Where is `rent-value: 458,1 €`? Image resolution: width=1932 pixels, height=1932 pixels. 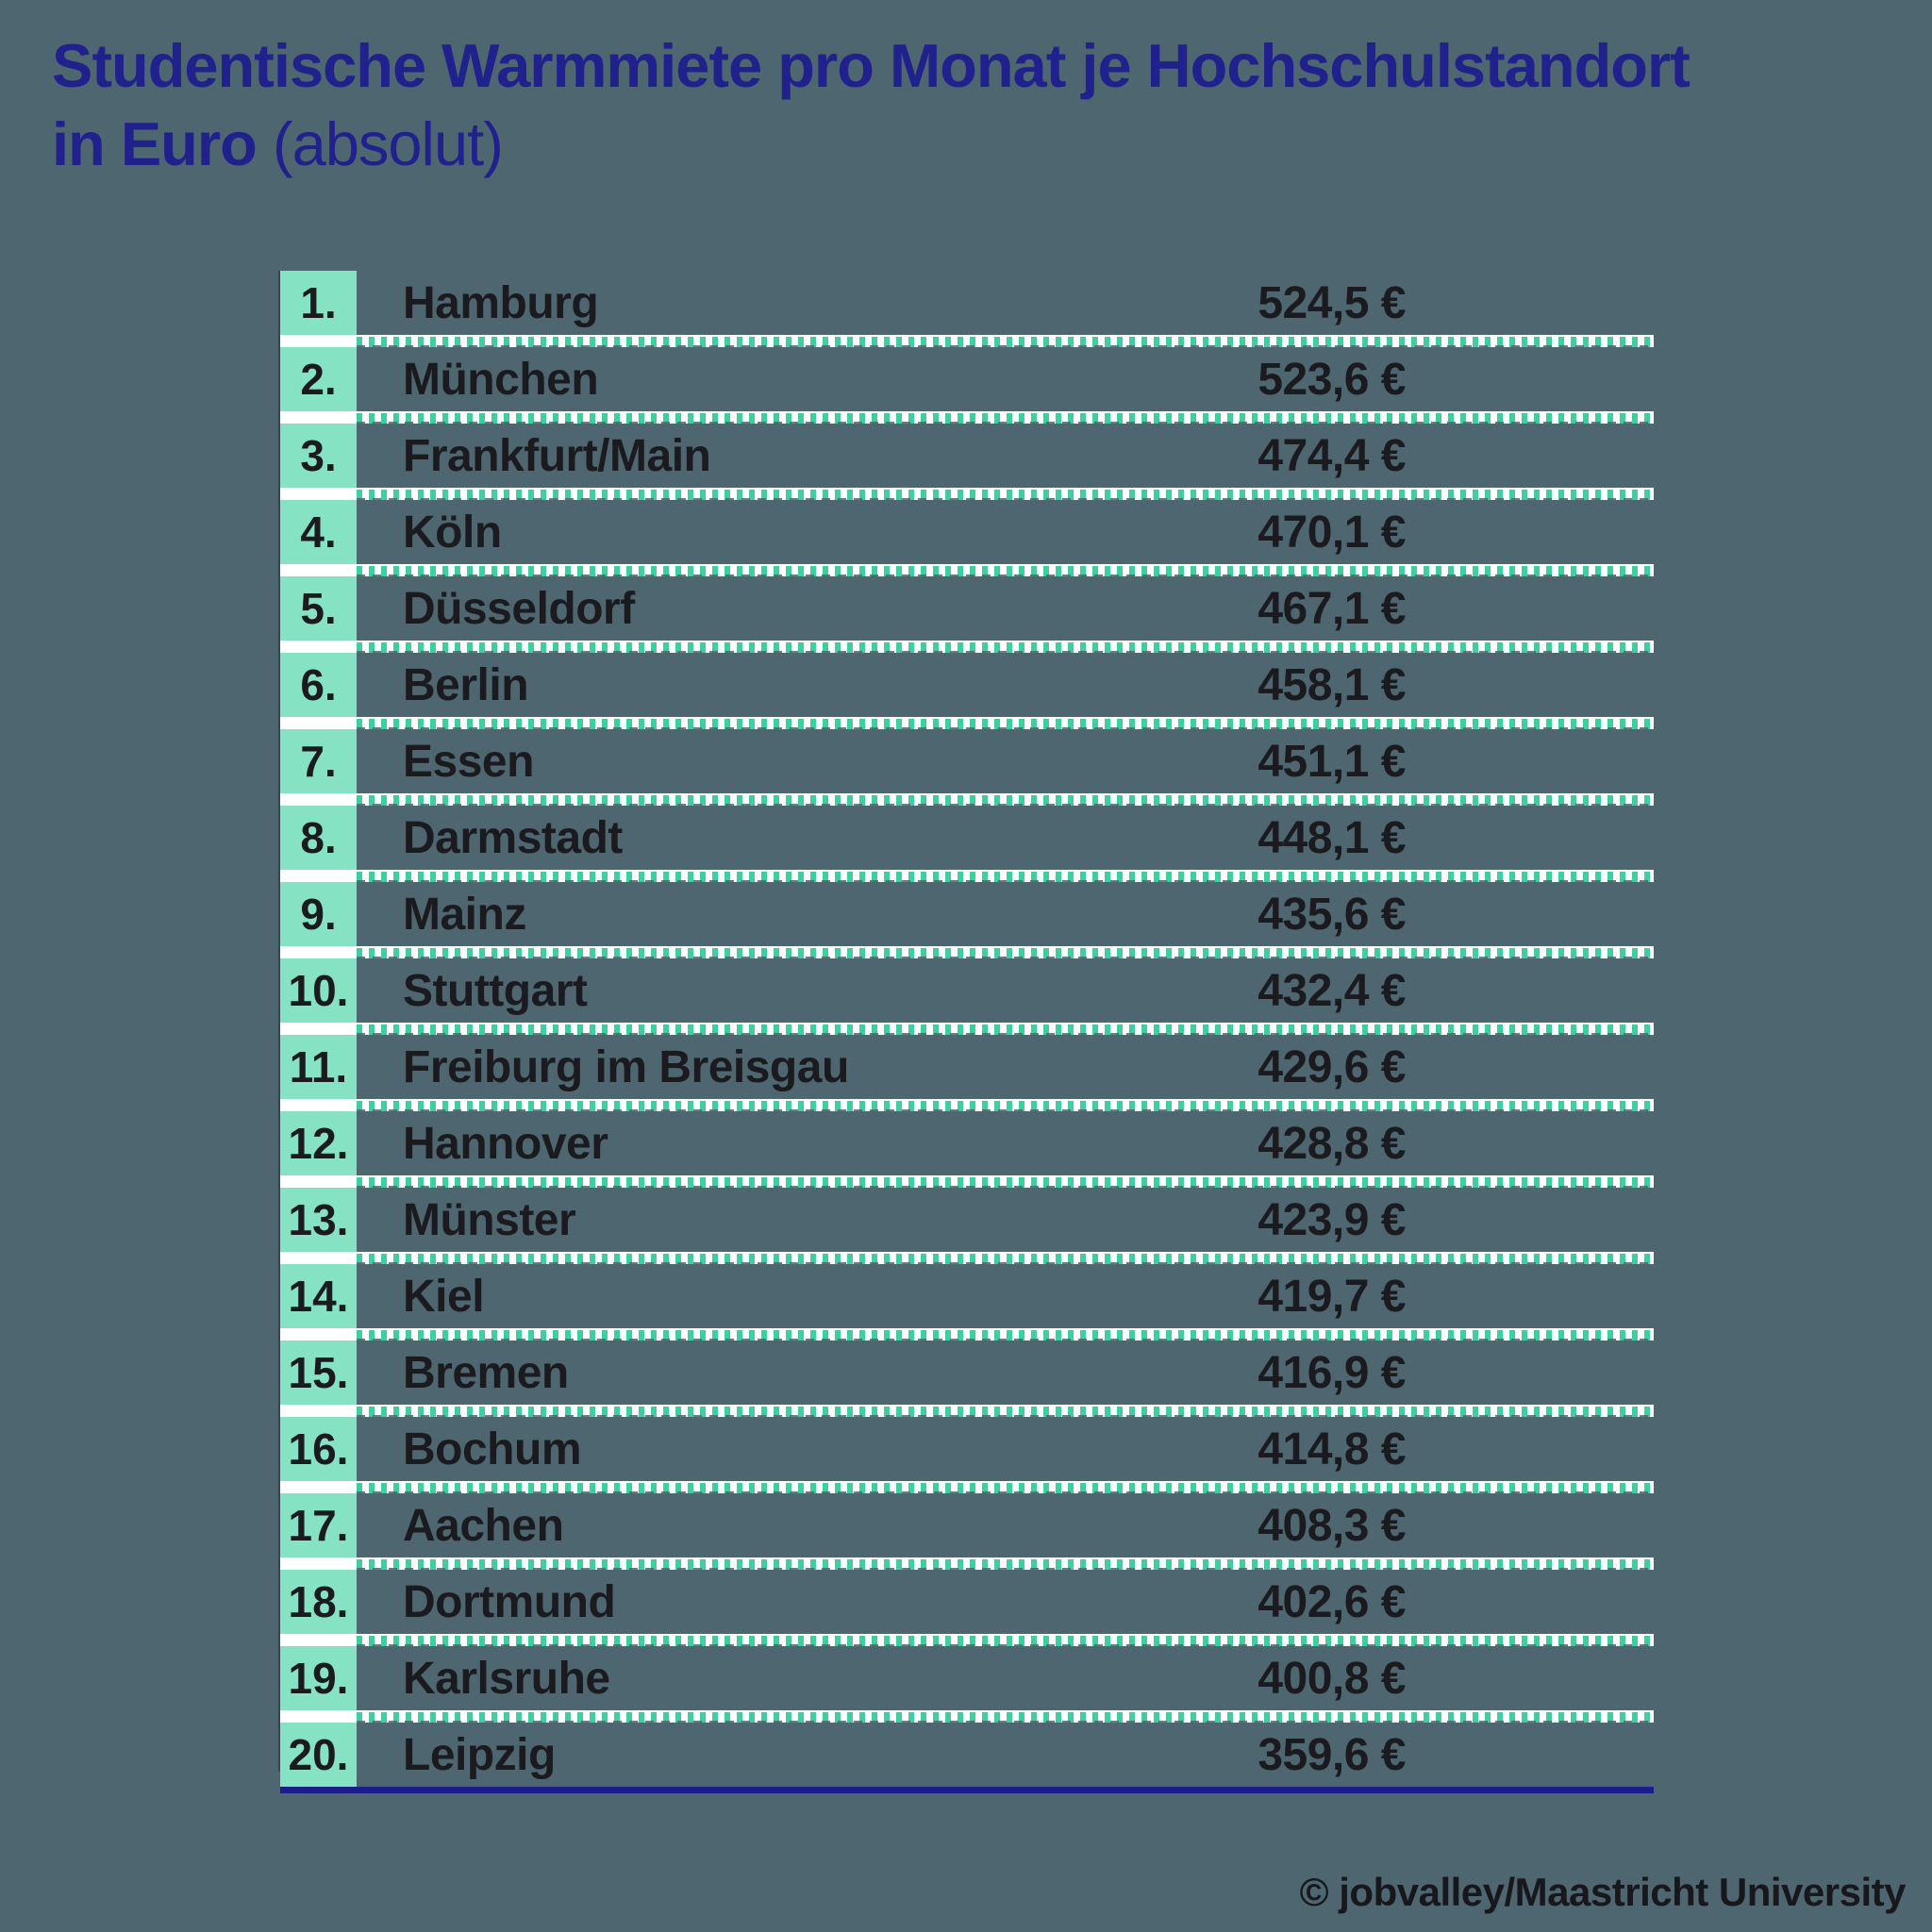
rent-value: 458,1 € is located at coordinates (1331, 685).